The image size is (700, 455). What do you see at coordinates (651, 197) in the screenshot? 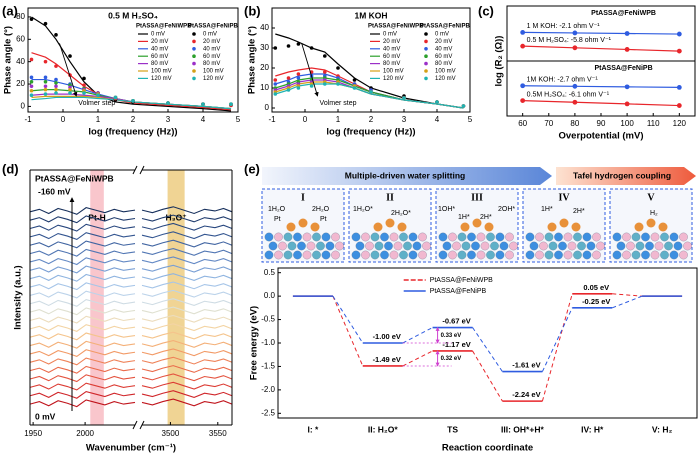
I see `step-numeral: V` at bounding box center [651, 197].